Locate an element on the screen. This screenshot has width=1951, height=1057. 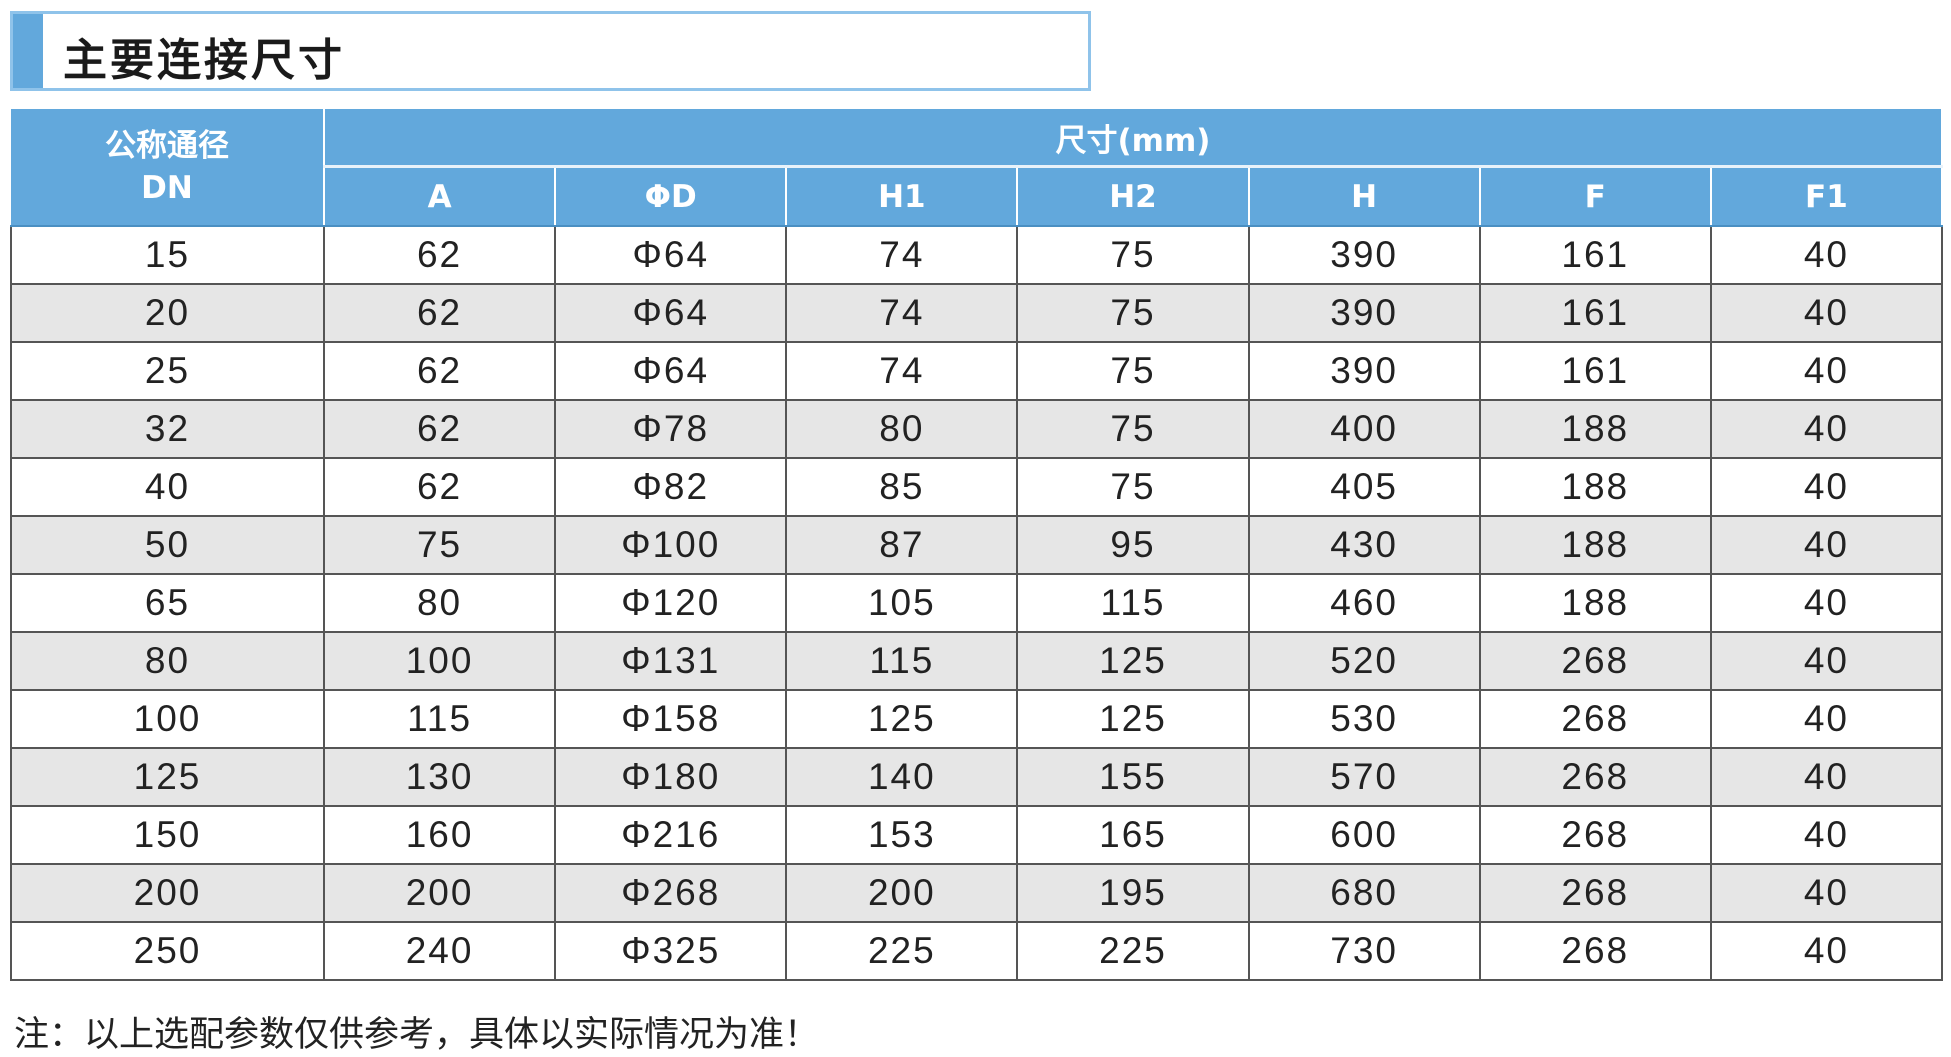
cell-value: Φ131 is located at coordinates (671, 661).